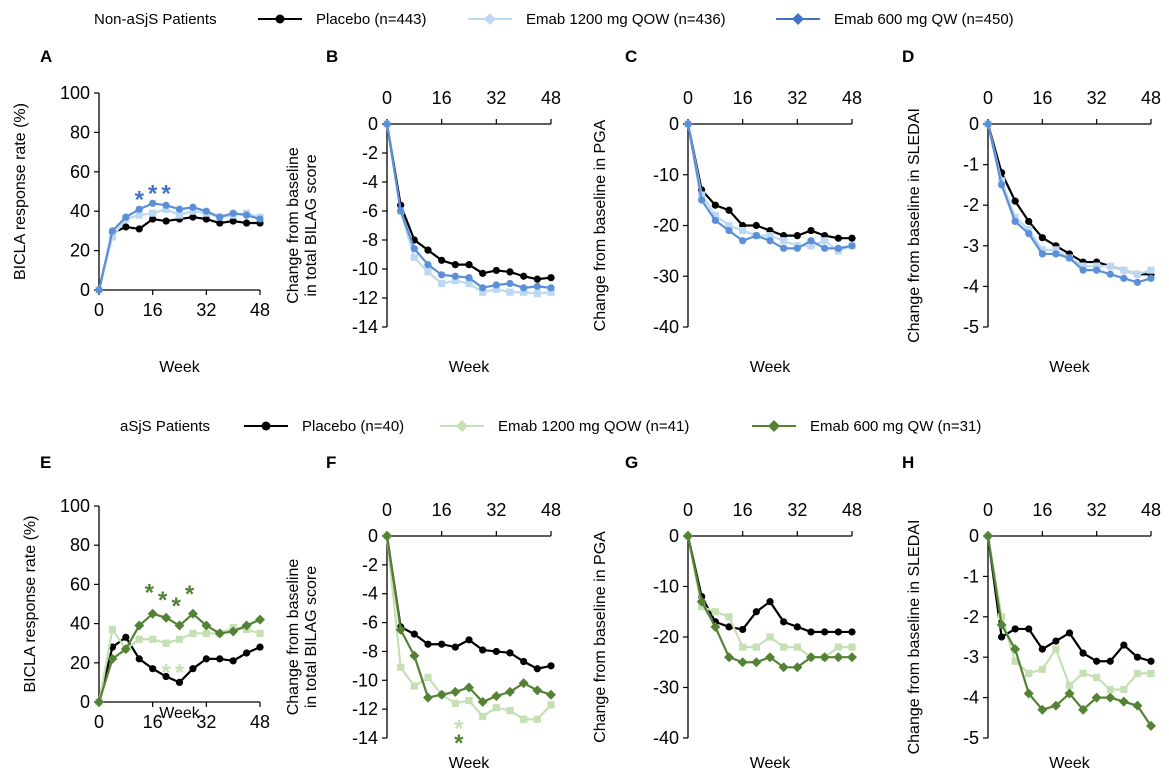  Describe the element at coordinates (370, 240) in the screenshot. I see `y-tick-label: -8` at that location.